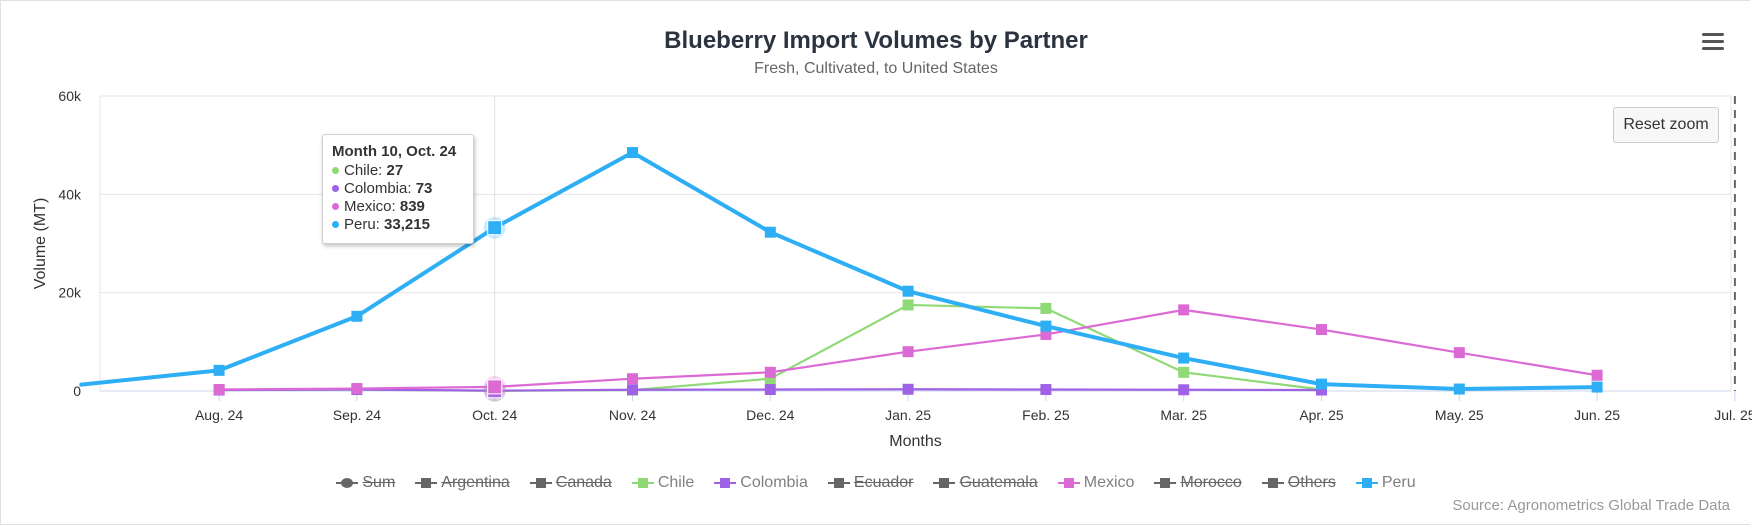 The image size is (1752, 527). I want to click on legend-label: Guatemala, so click(998, 482).